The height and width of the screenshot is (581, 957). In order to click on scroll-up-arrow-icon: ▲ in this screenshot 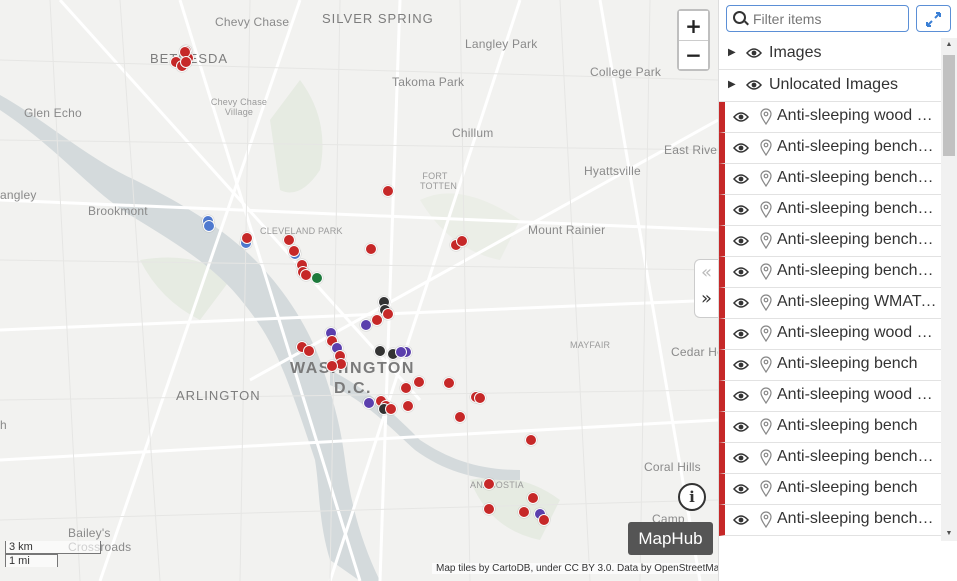, I will do `click(949, 44)`.